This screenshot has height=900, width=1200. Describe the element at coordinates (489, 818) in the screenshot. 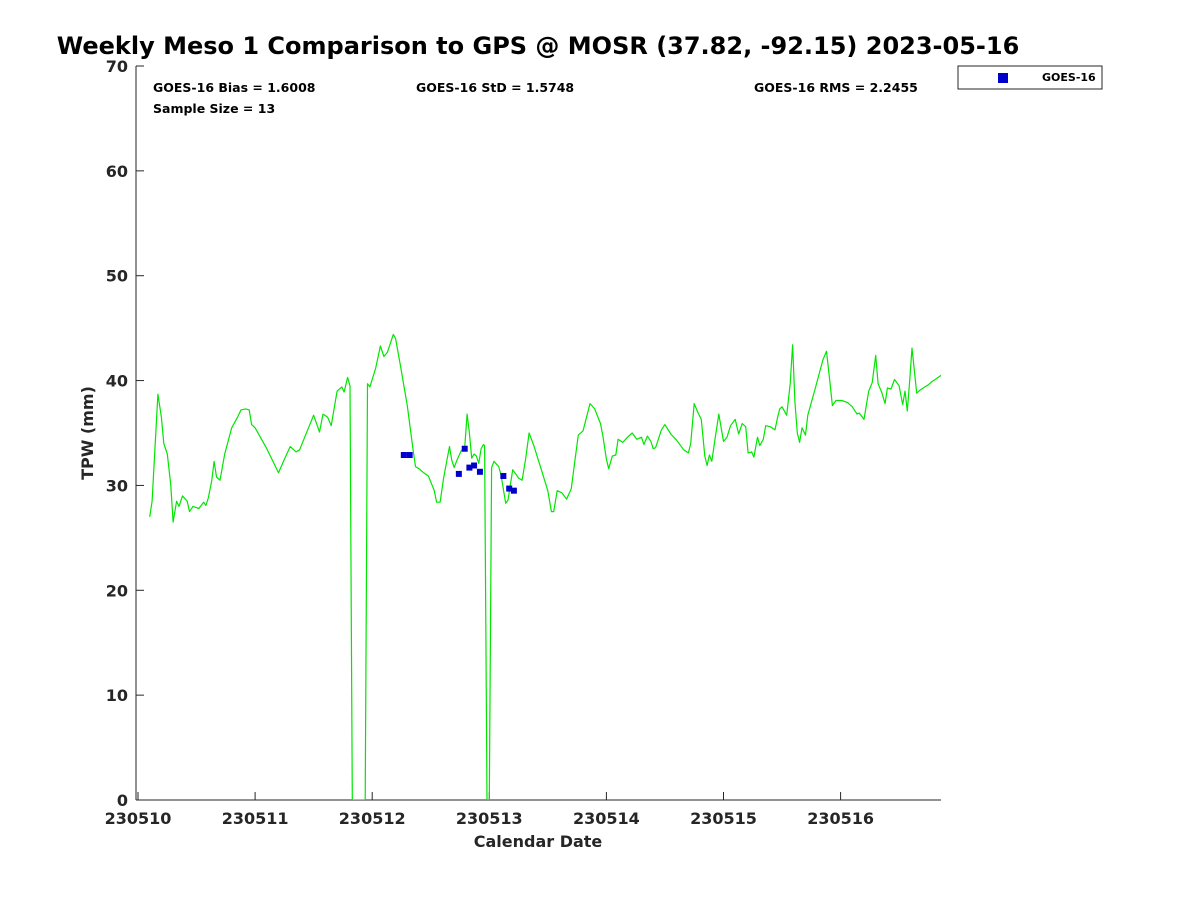

I see `x-tick-label: 230513` at that location.